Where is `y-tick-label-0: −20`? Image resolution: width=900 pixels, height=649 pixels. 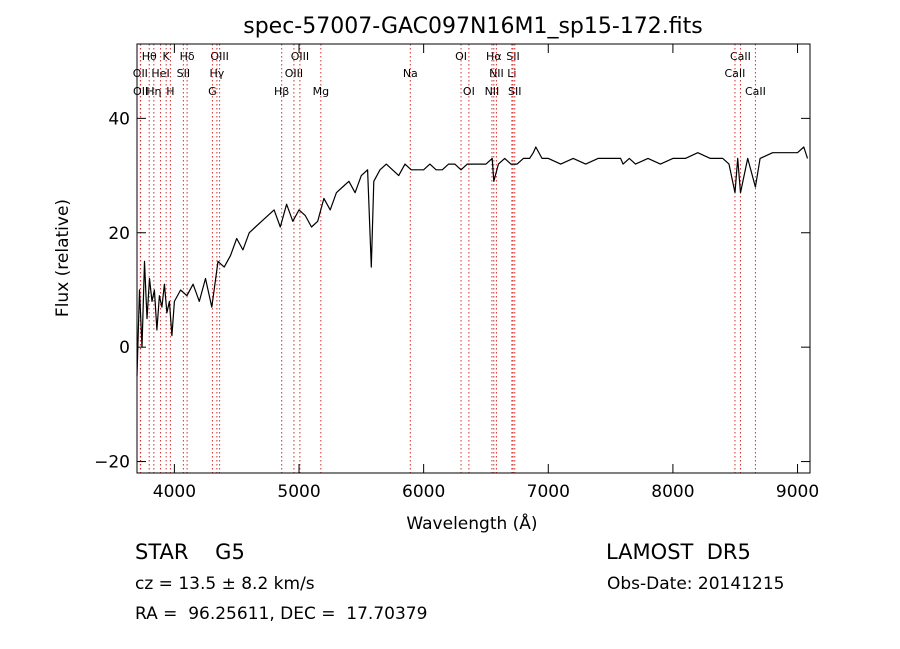 y-tick-label-0: −20 is located at coordinates (112, 463).